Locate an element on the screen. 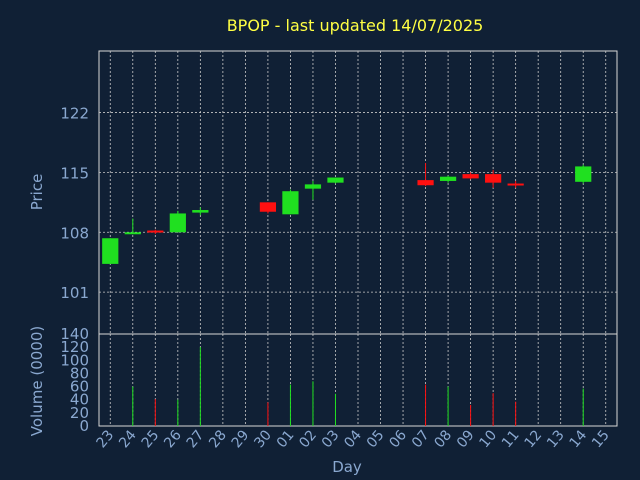 The width and height of the screenshot is (640, 480). x-tick-label: 14 is located at coordinates (579, 439).